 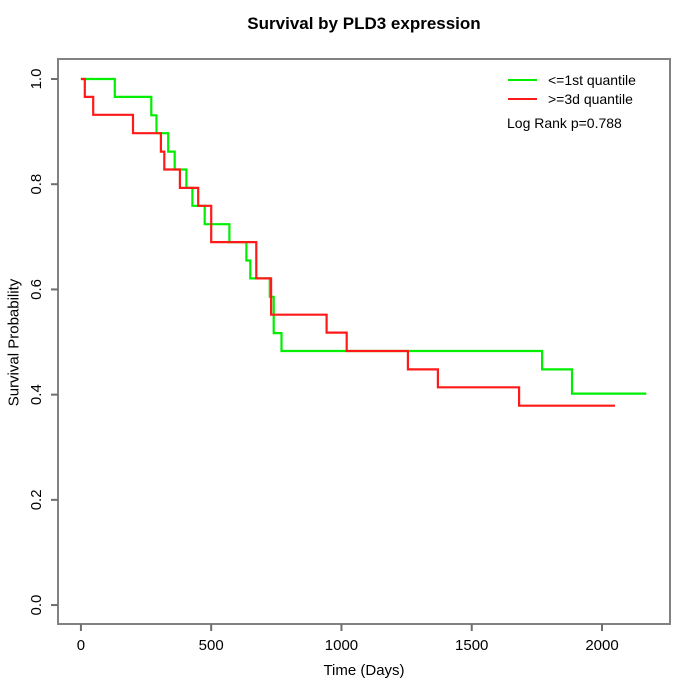 What do you see at coordinates (364, 23) in the screenshot?
I see `chart-title: Survival by PLD3 expression` at bounding box center [364, 23].